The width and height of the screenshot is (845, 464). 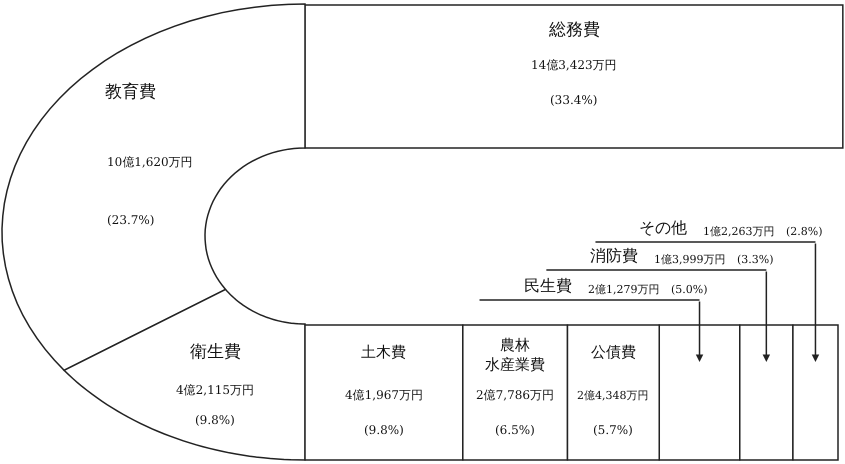 What do you see at coordinates (755, 259) in the screenshot?
I see `data-label: (3.3%)` at bounding box center [755, 259].